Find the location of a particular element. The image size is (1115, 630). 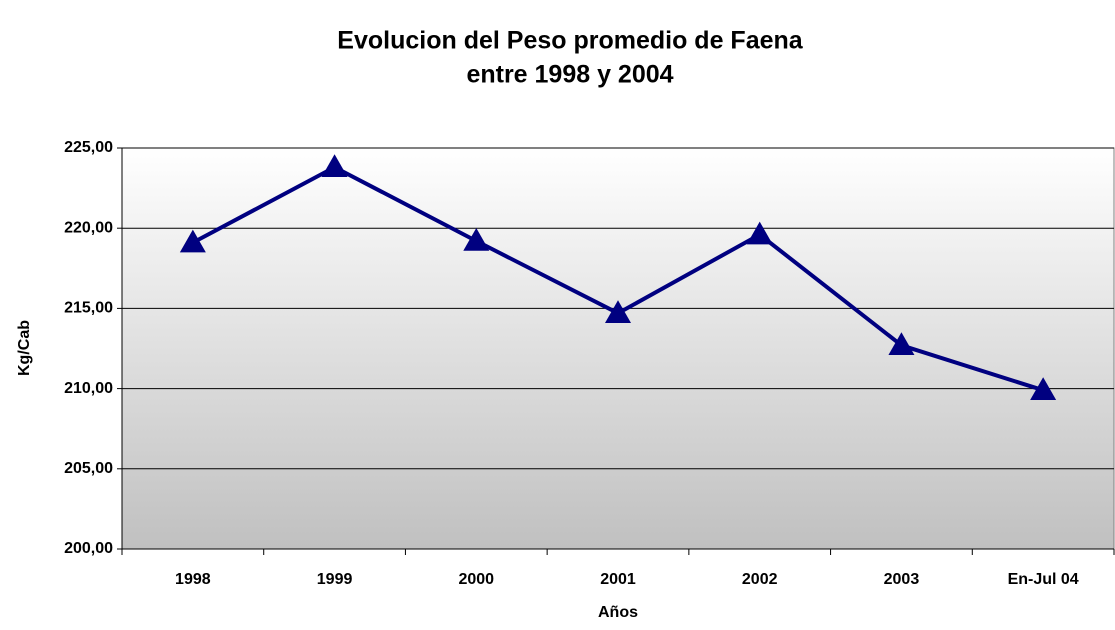

chart-title: entre 1998 y 2004 is located at coordinates (569, 75).